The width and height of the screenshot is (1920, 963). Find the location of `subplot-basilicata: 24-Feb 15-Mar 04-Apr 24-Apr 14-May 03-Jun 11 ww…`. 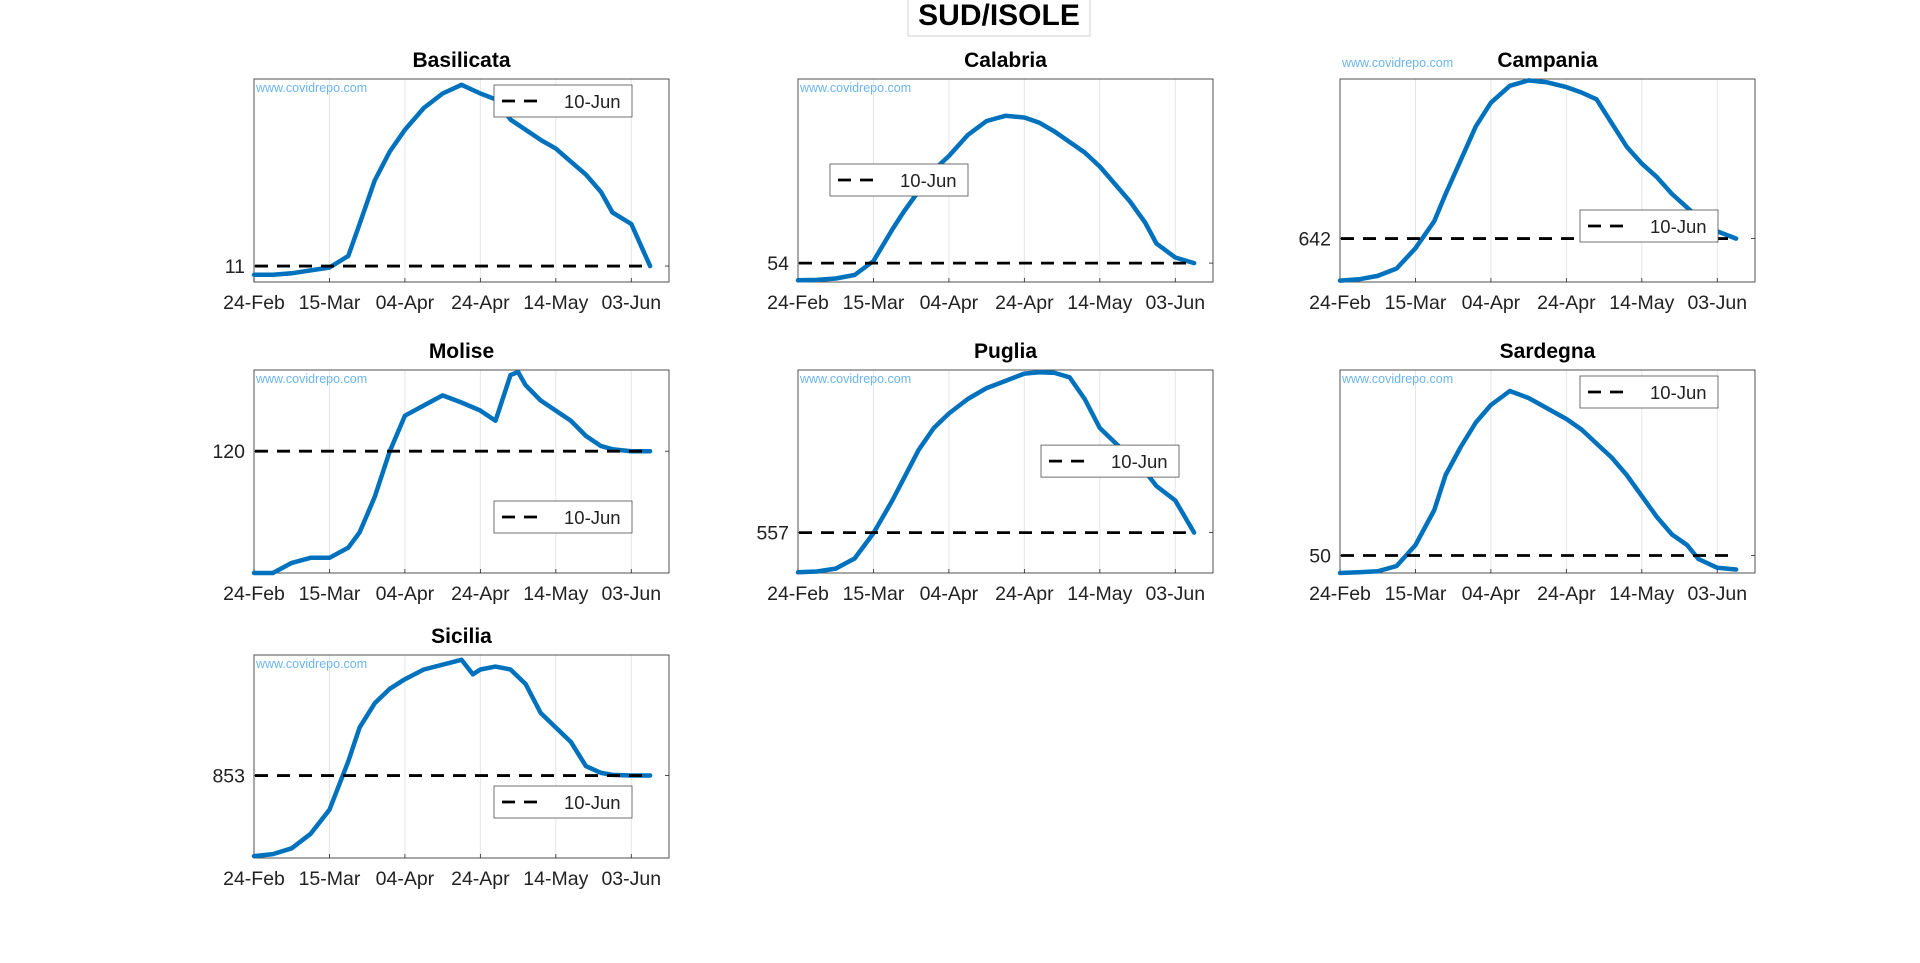

subplot-basilicata: 24-Feb 15-Mar 04-Apr 24-Apr 14-May 03-Jun 11 ww… is located at coordinates (446, 181).